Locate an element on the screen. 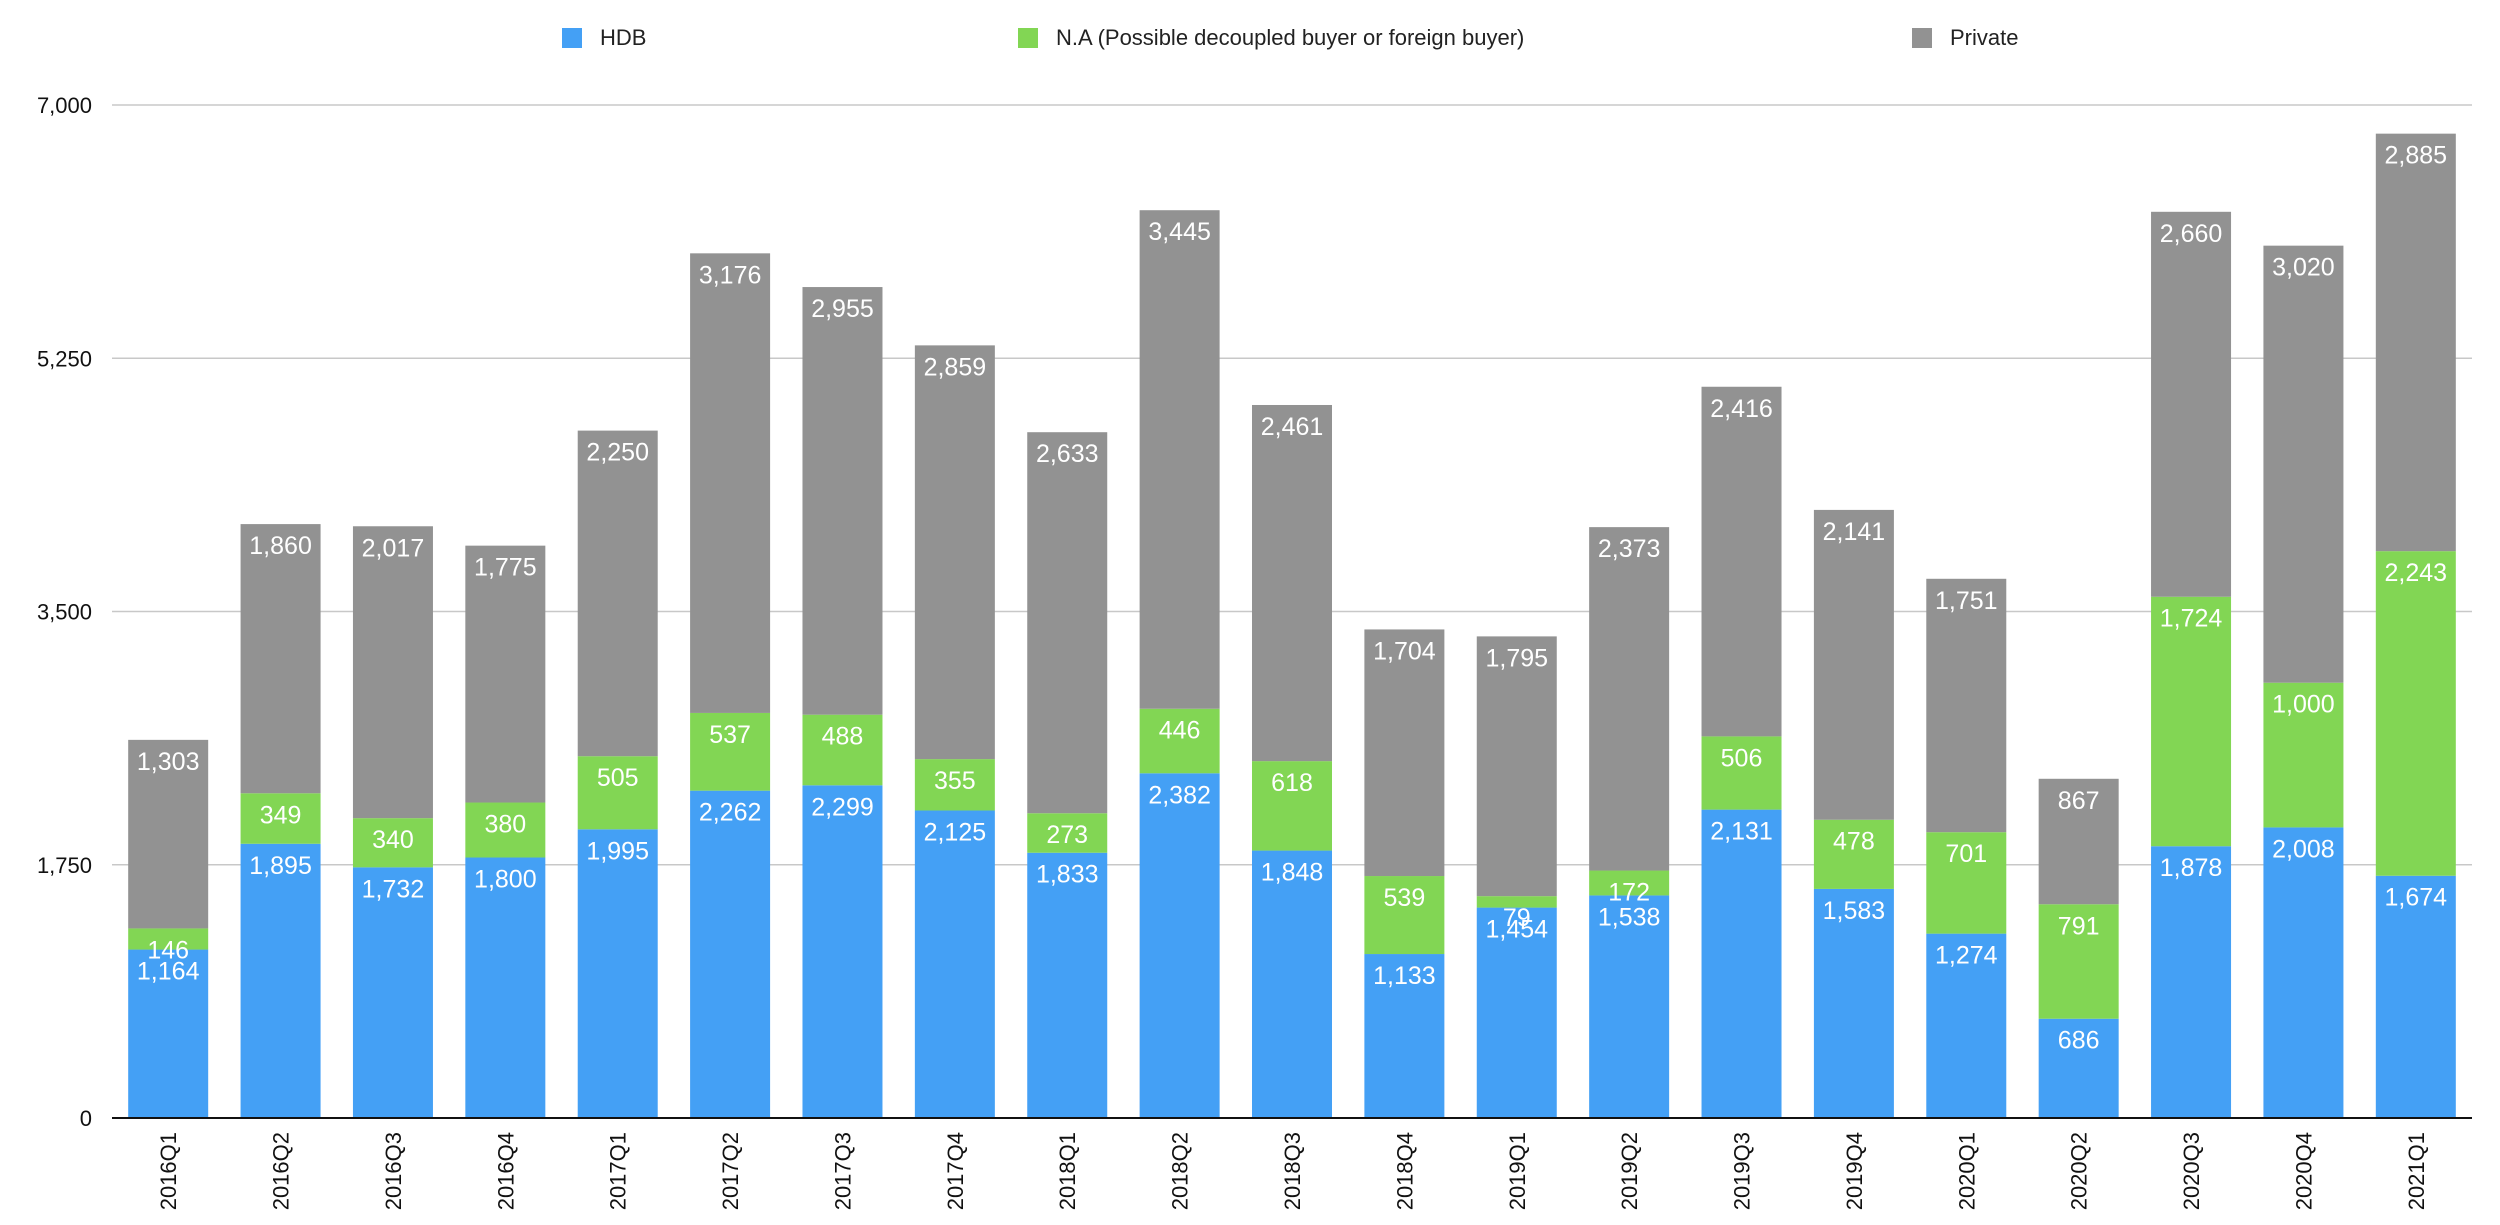 The width and height of the screenshot is (2500, 1225). x-tick-label: 2016Q3 is located at coordinates (393, 1171).